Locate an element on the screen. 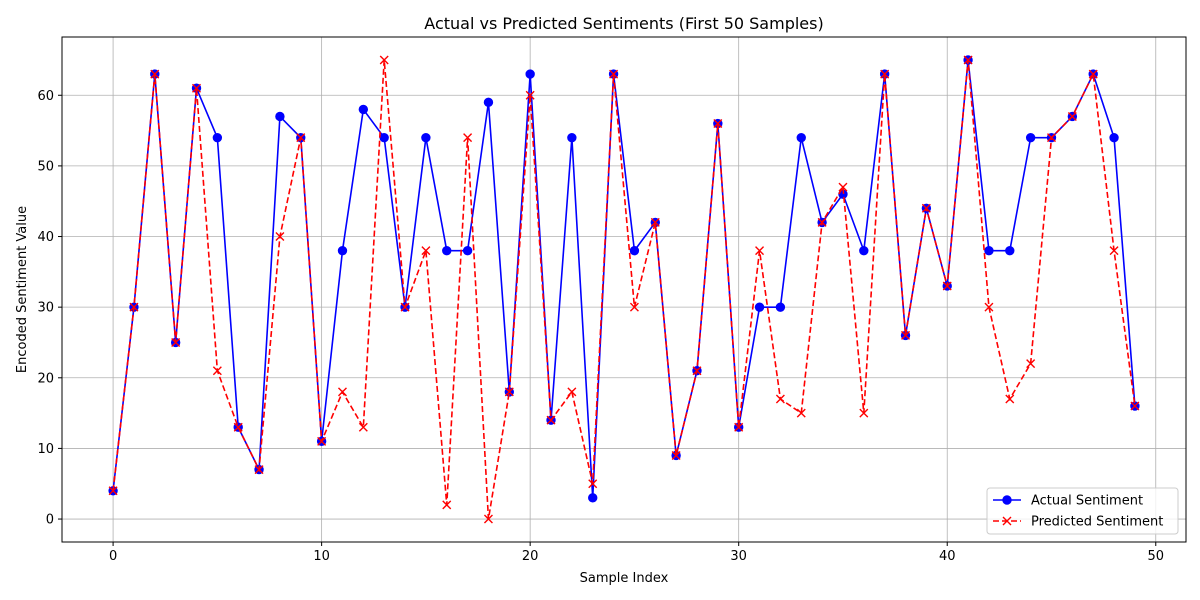 This screenshot has height=600, width=1200. x-tick-label: 30 is located at coordinates (738, 556).